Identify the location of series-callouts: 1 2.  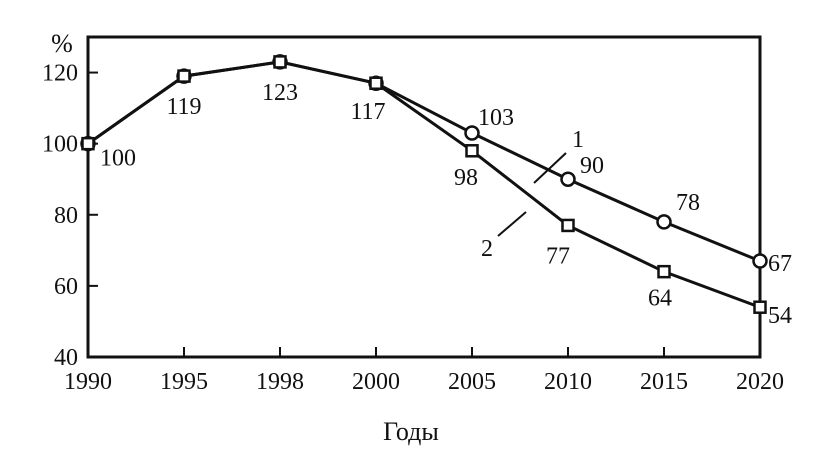
(532, 194).